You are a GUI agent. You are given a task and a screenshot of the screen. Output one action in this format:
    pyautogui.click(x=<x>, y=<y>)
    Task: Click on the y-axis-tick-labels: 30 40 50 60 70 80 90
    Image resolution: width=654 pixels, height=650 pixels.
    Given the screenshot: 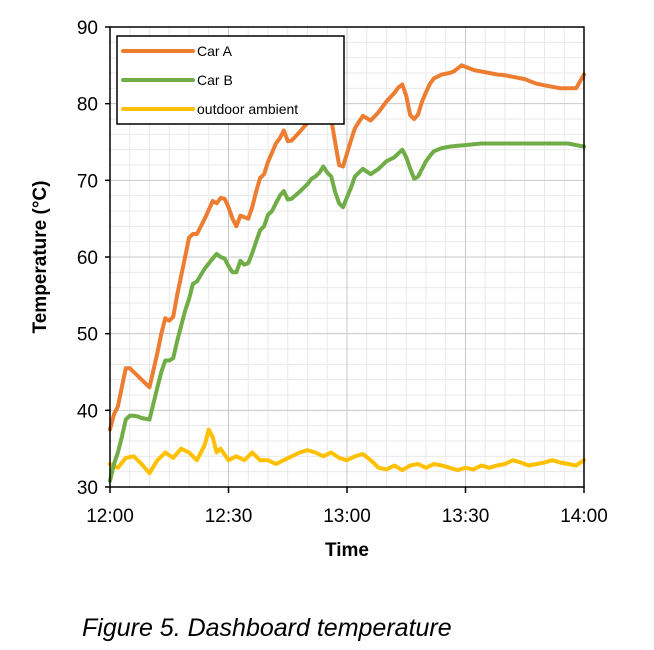 What is the action you would take?
    pyautogui.click(x=93, y=258)
    